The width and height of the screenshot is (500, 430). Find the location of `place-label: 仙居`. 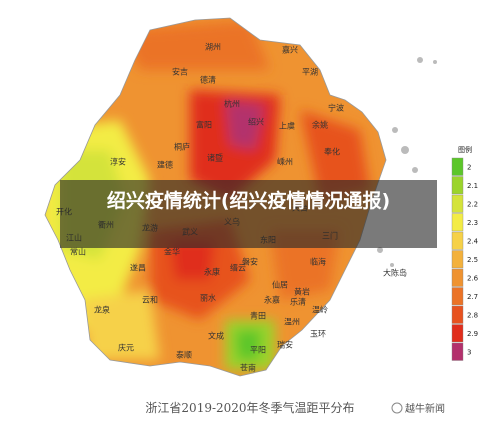

place-label: 仙居 is located at coordinates (280, 285).